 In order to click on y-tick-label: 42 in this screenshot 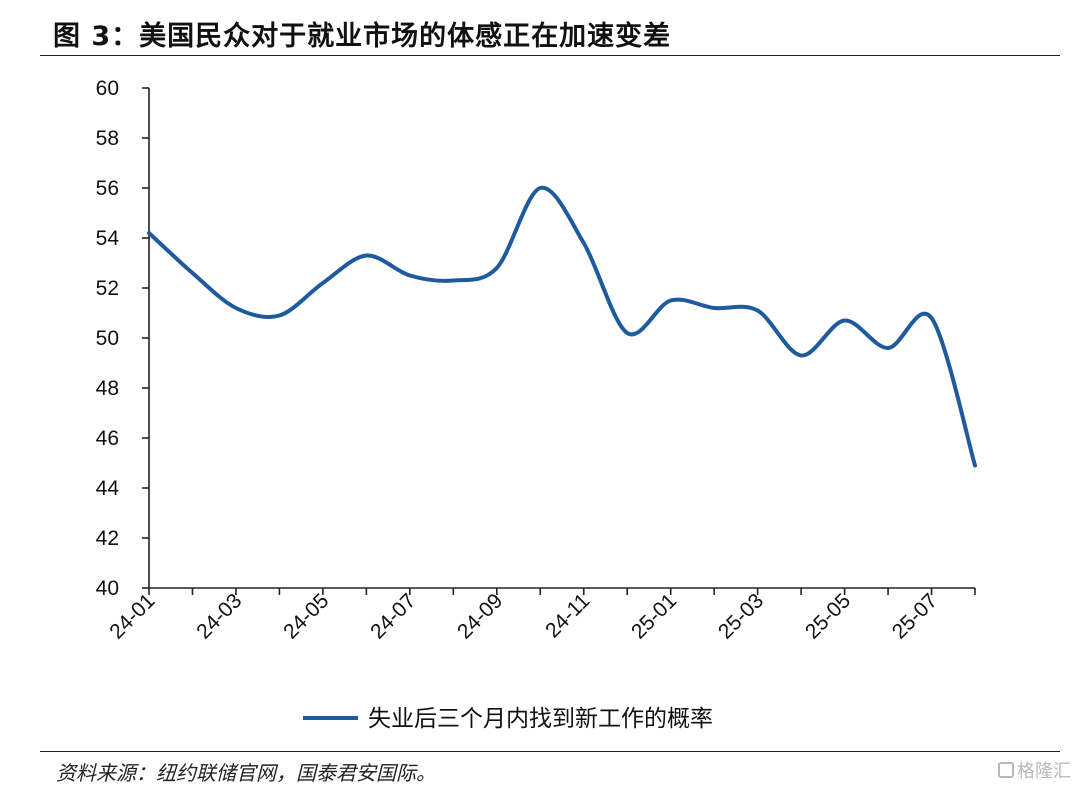, I will do `click(107, 538)`.